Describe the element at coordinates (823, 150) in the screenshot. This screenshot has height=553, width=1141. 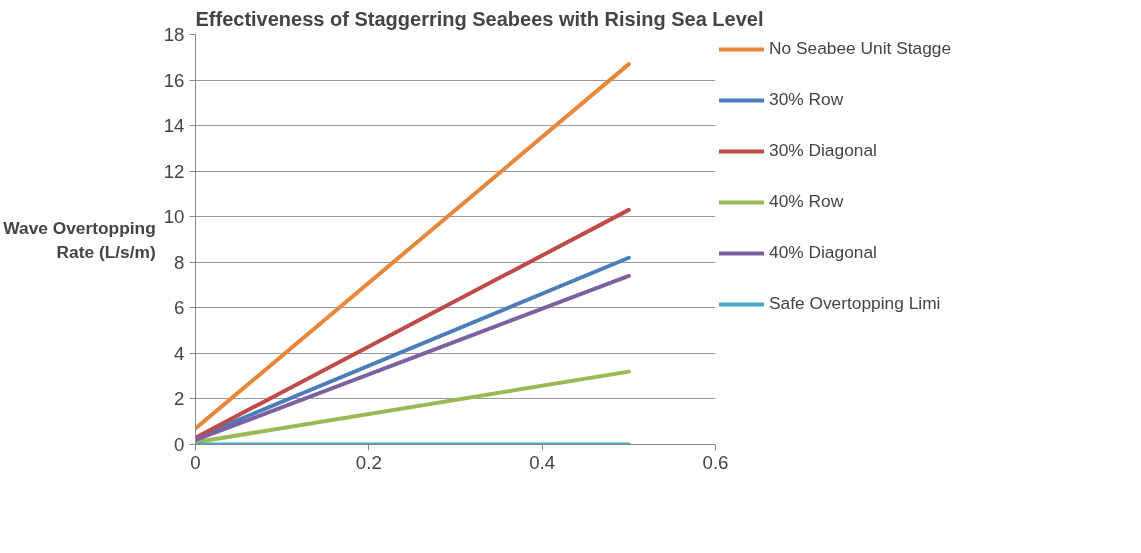
I see `legend-label: 30% Diagonal` at that location.